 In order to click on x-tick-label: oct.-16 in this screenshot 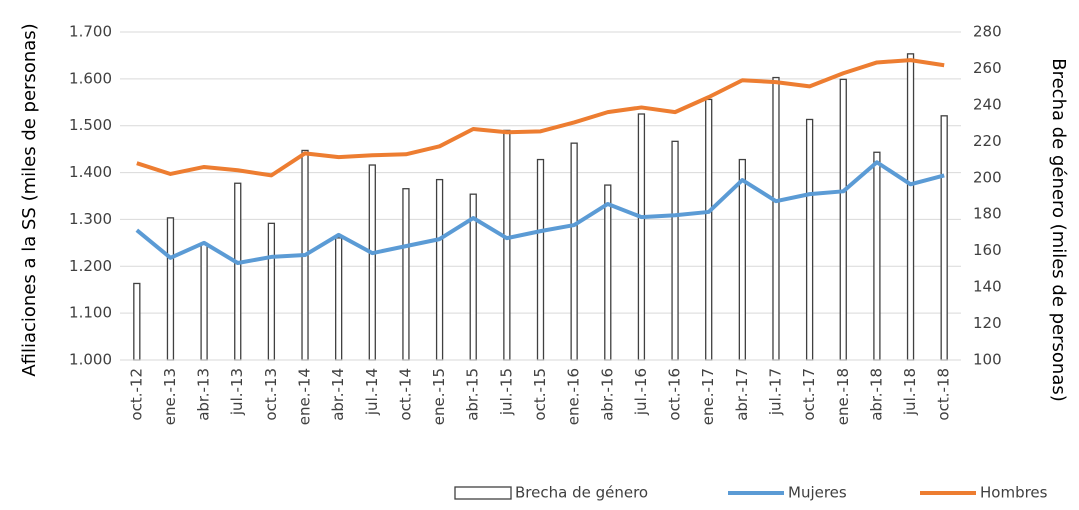, I will do `click(675, 394)`.